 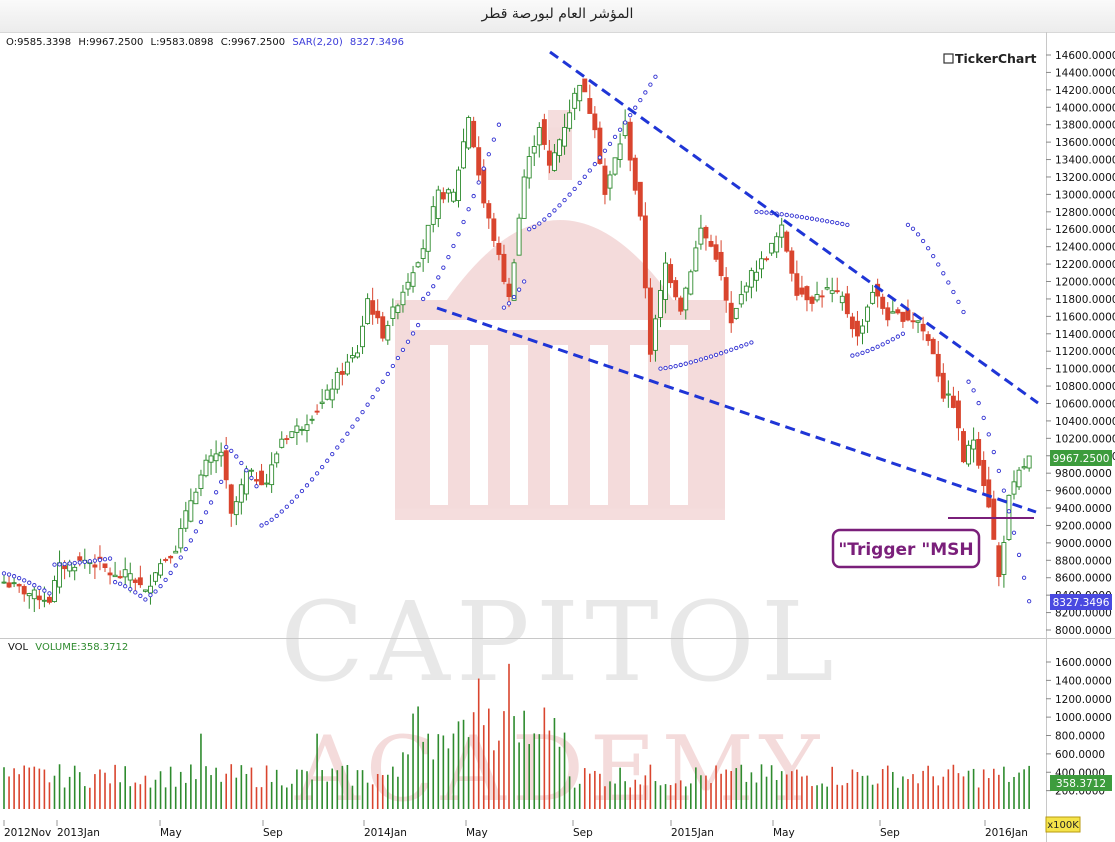 I want to click on y-tick-label: 9200.0000, so click(x=1083, y=526).